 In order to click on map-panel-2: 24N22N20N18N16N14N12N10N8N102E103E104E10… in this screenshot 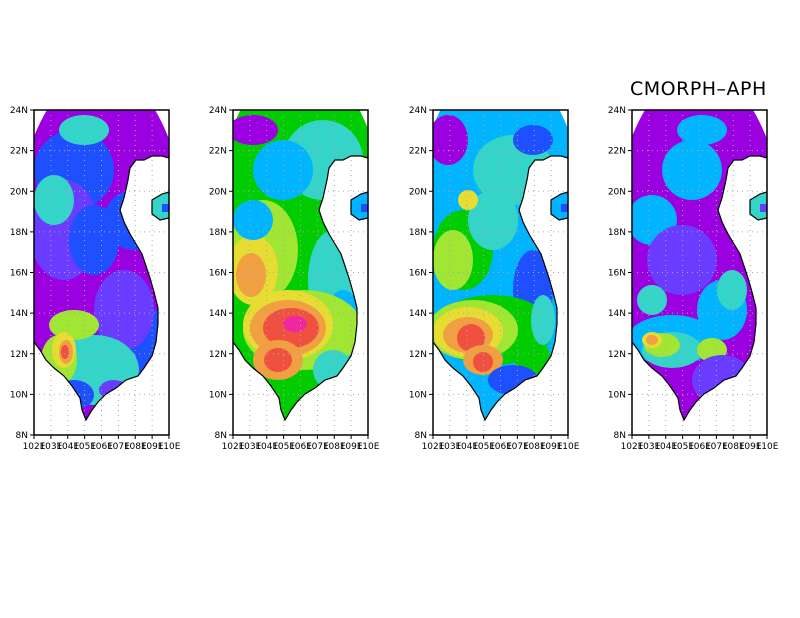, I will do `click(294, 279)`.